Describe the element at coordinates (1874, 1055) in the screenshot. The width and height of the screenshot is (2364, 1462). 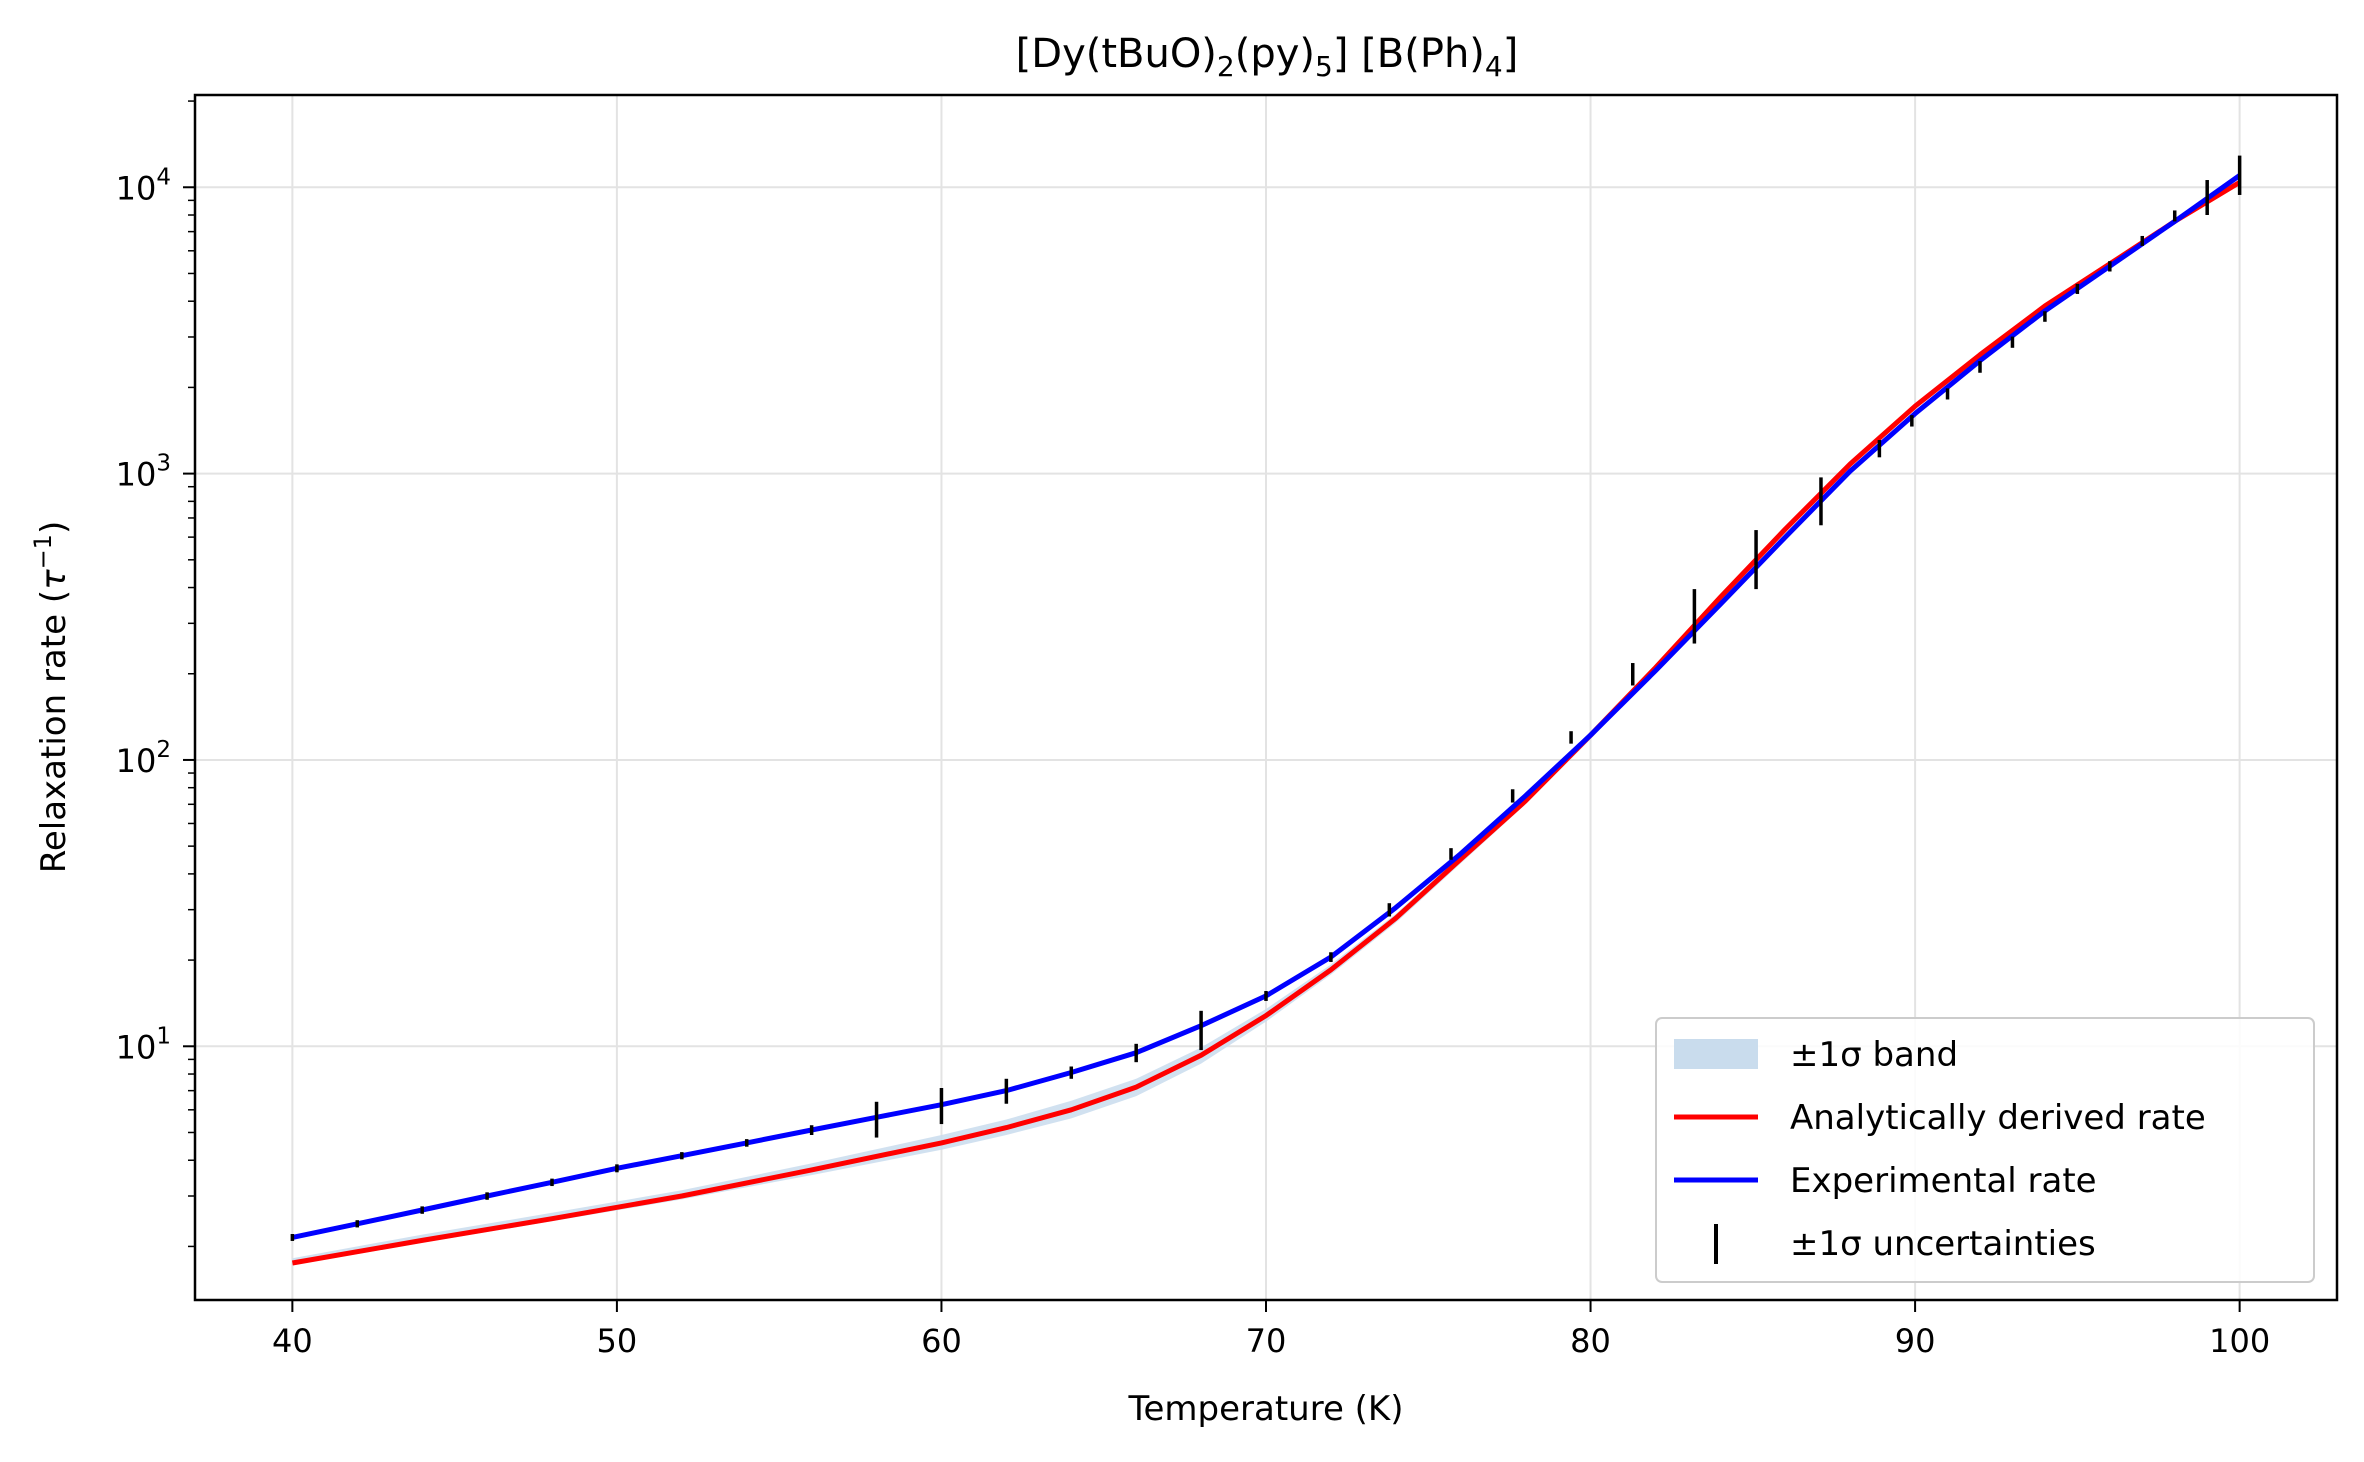
I see `legend-label-band: ±1σ band` at that location.